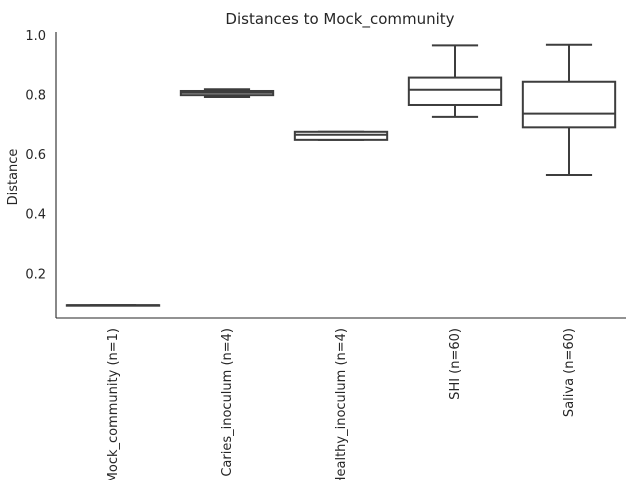  What do you see at coordinates (113, 404) in the screenshot?
I see `x-tick-label: Mock_community (n=1)` at bounding box center [113, 404].